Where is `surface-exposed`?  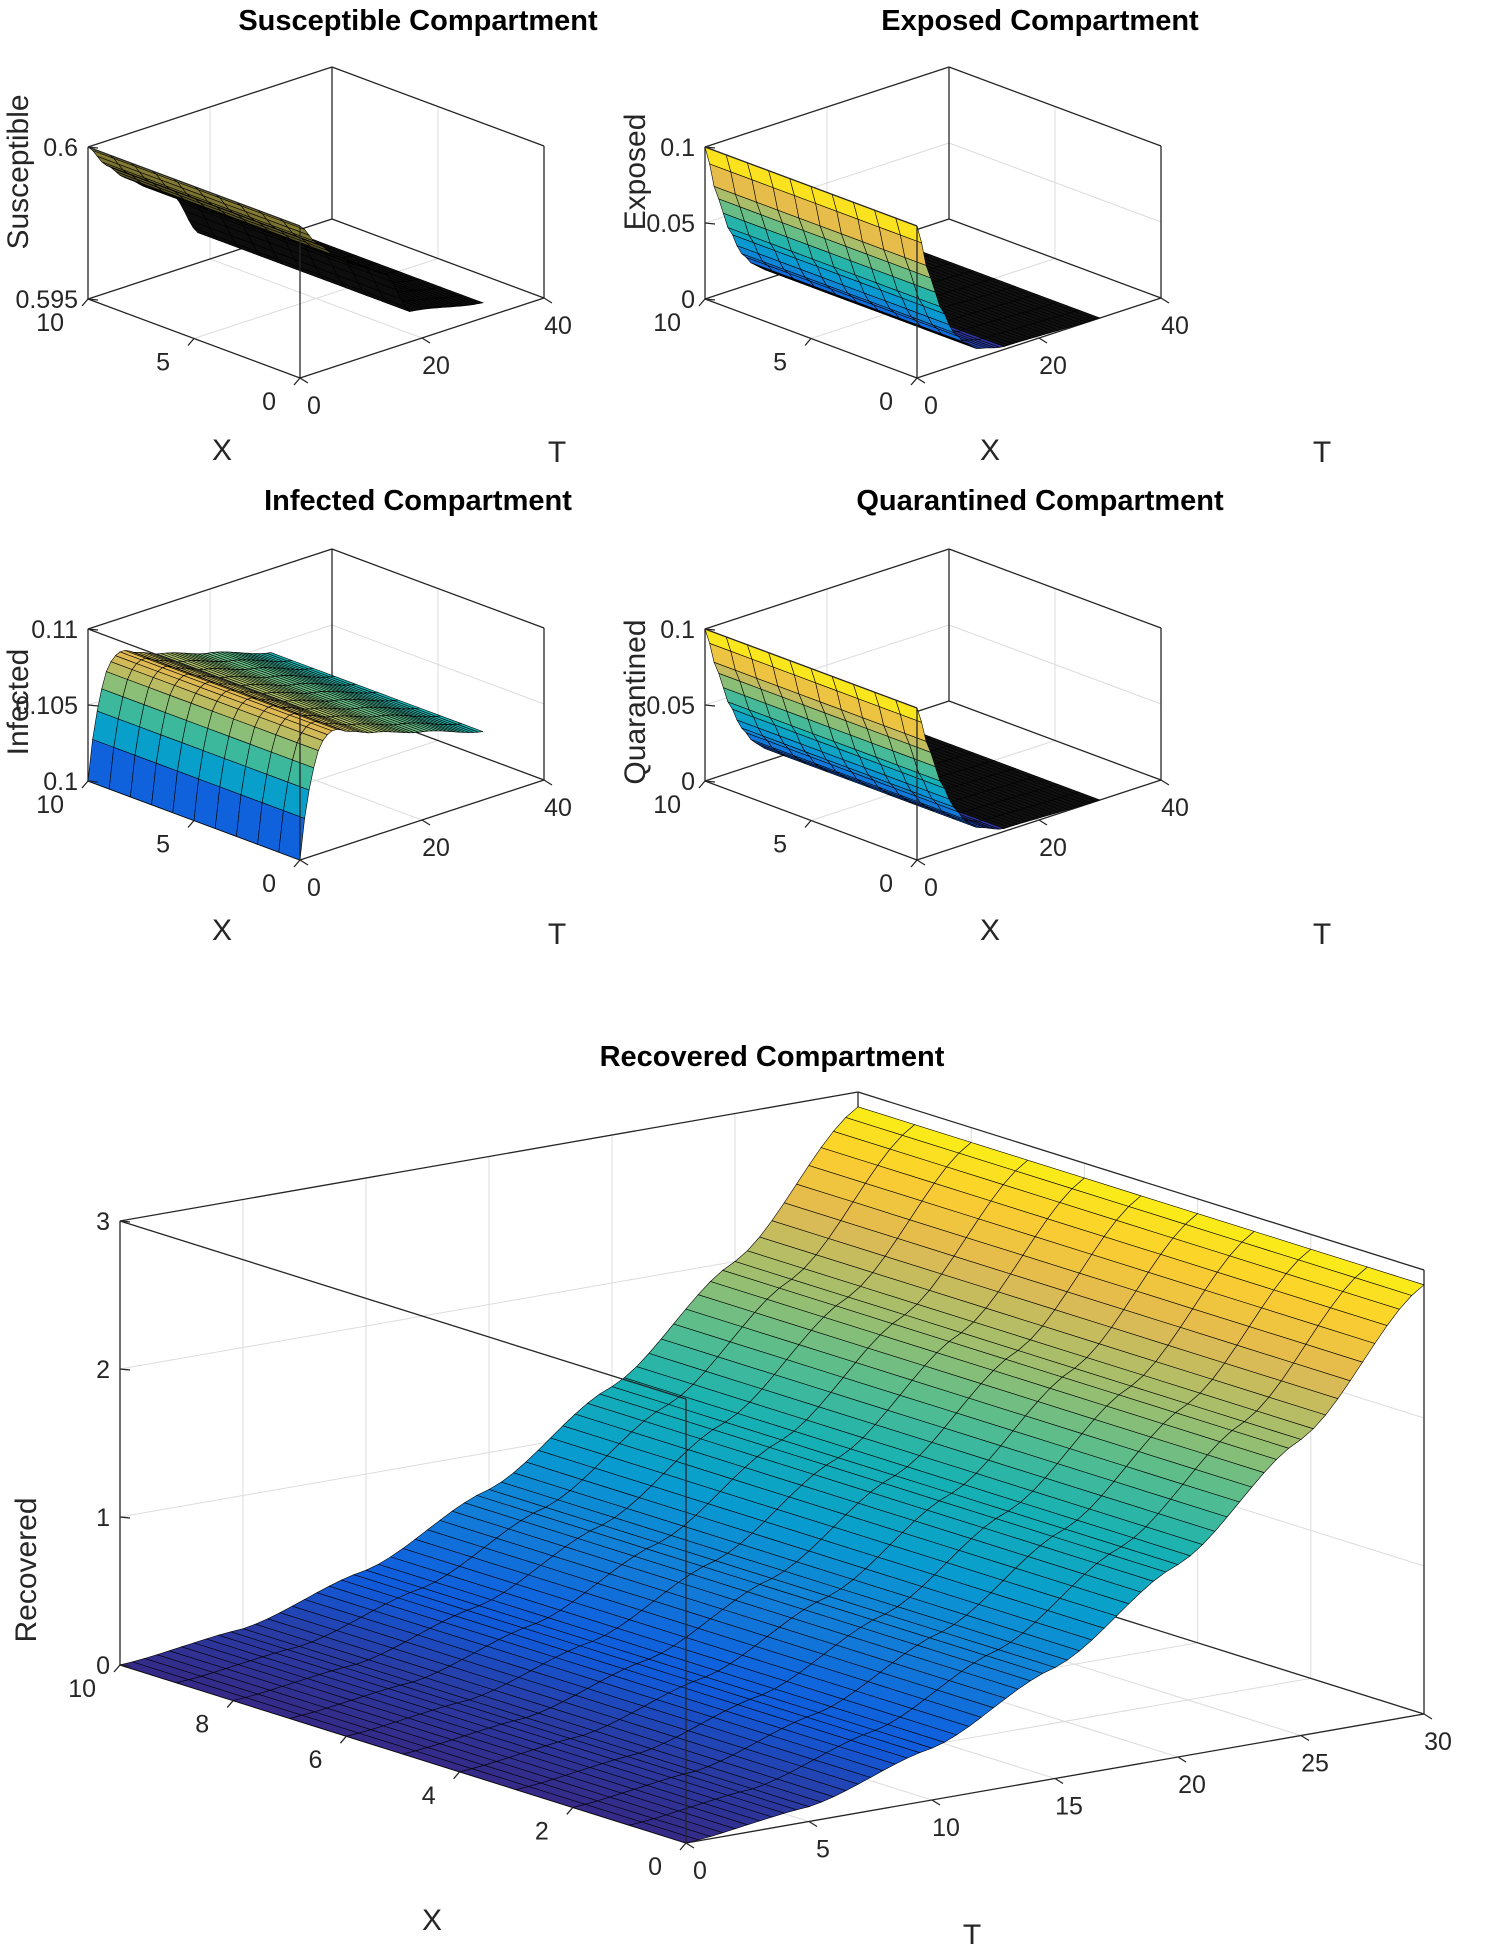 surface-exposed is located at coordinates (902, 247).